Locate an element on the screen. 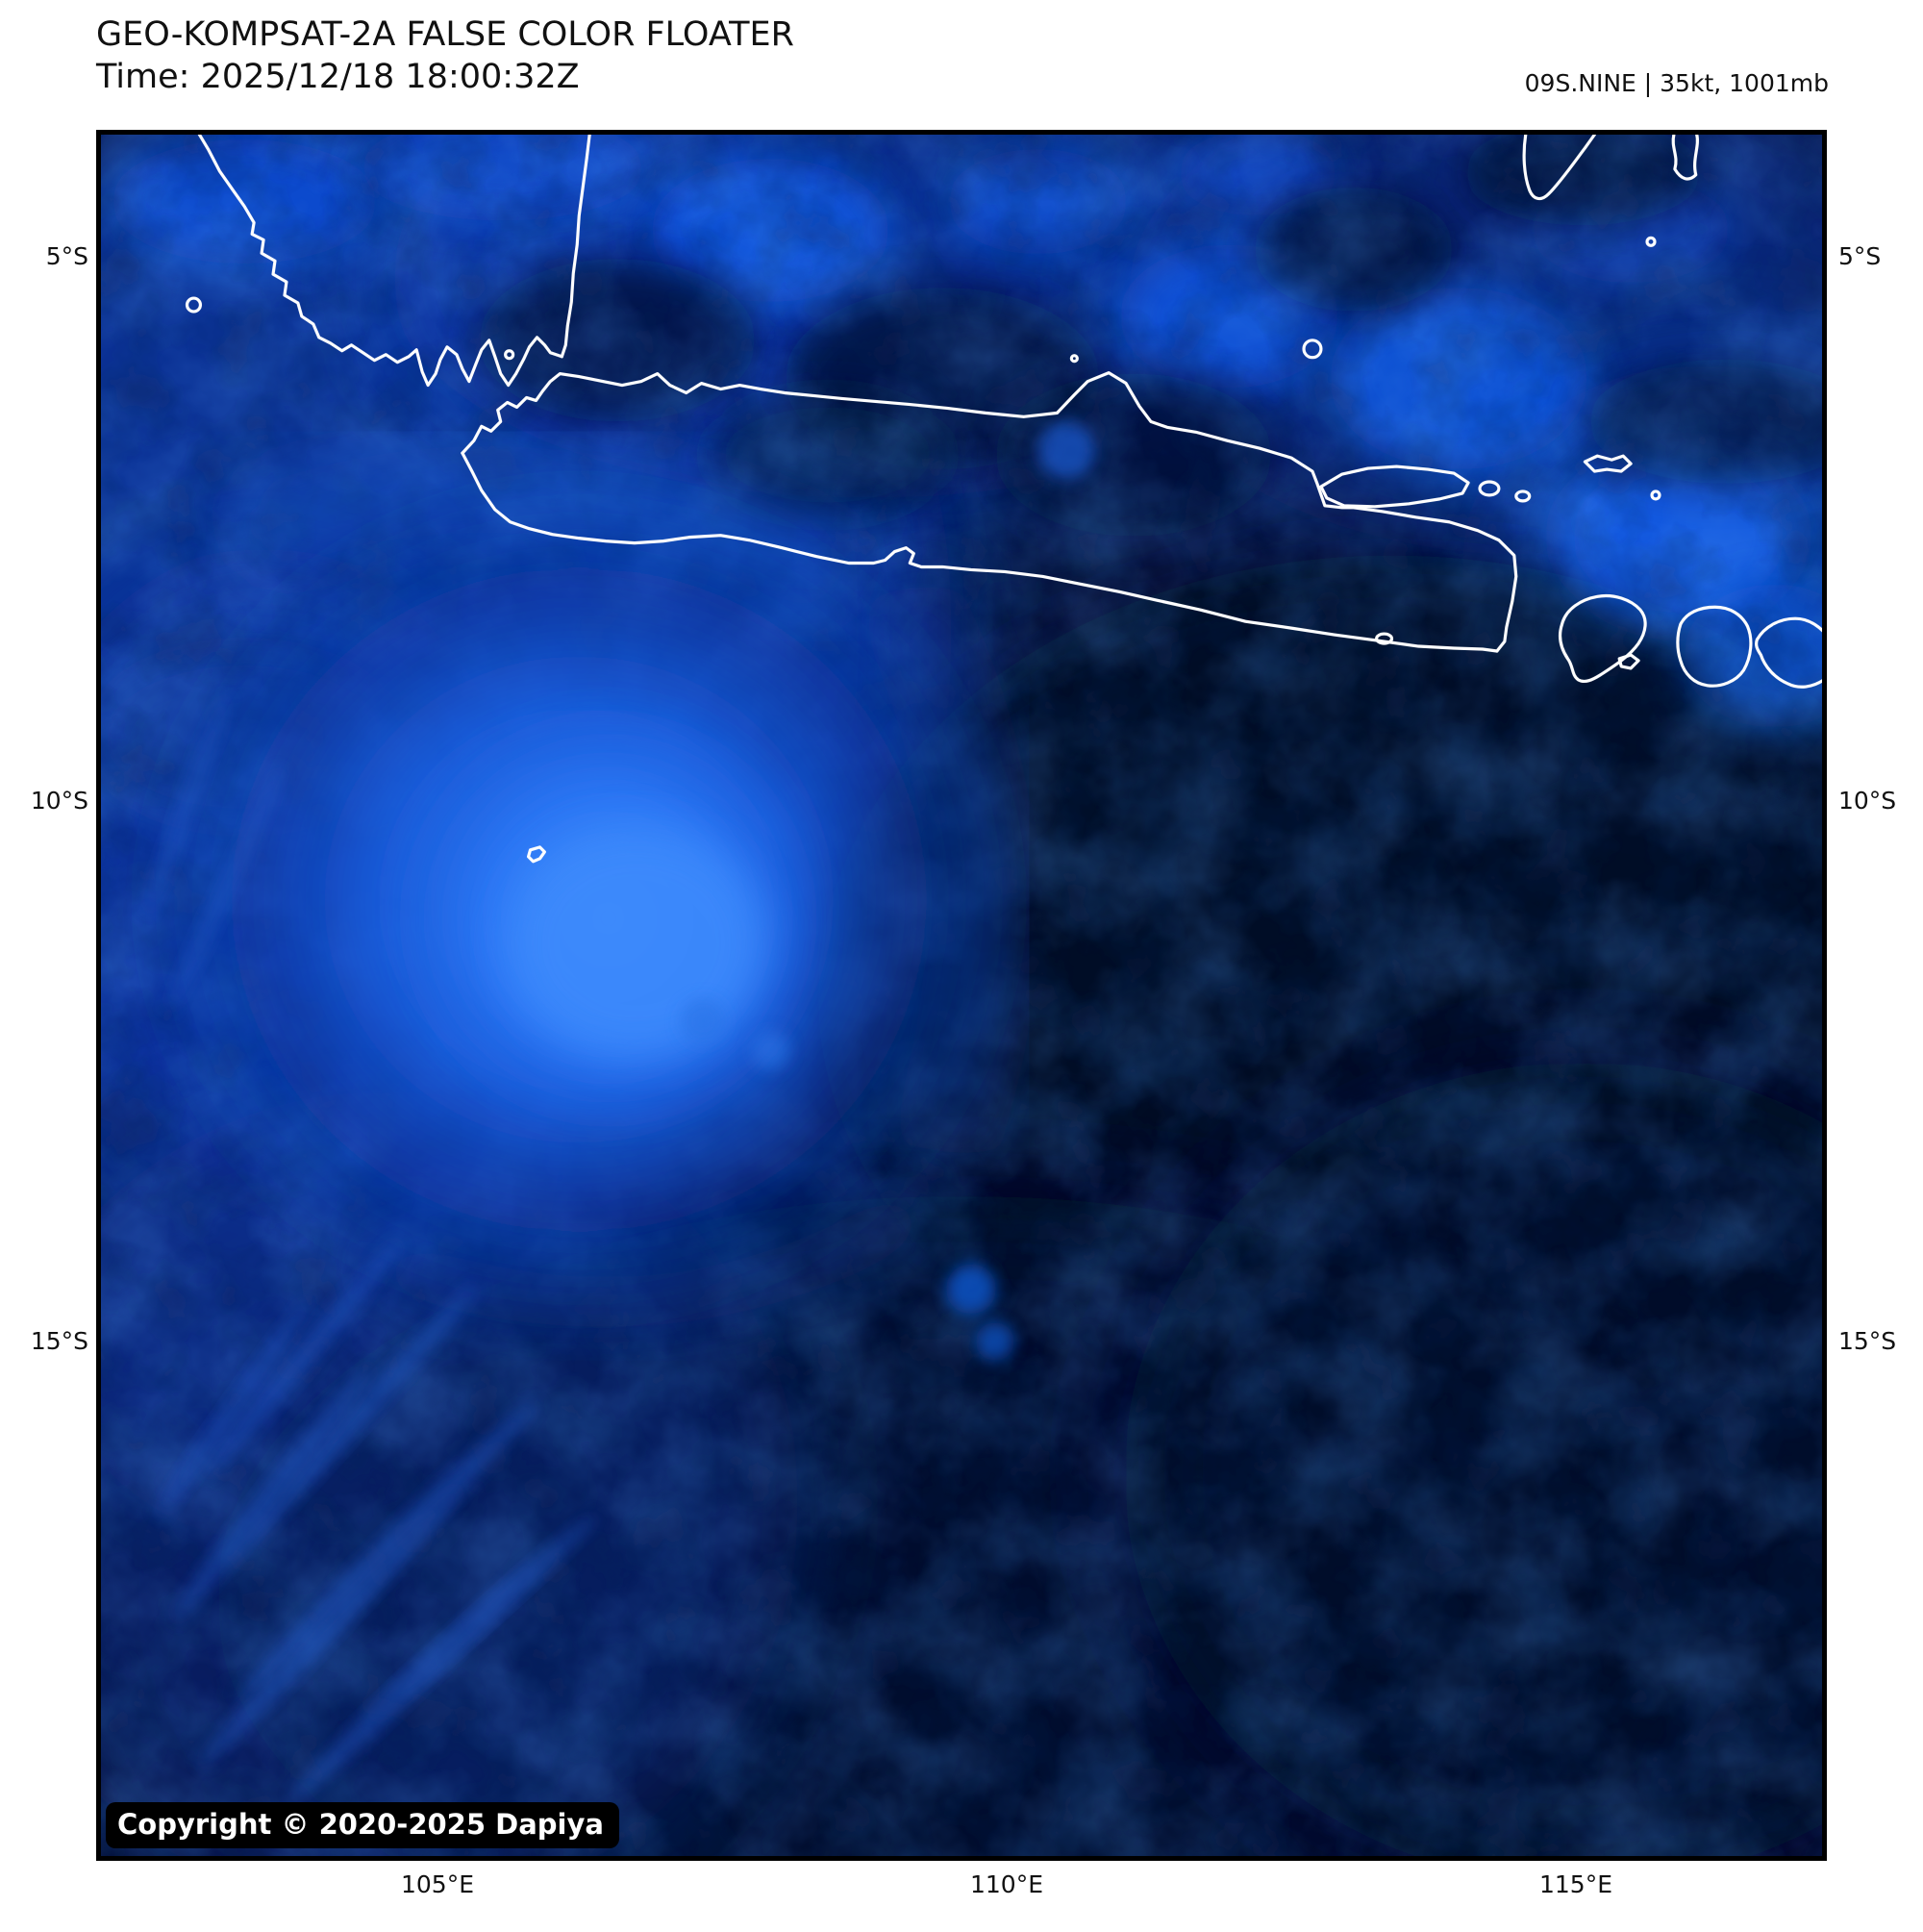 The height and width of the screenshot is (1932, 1923). island-christmas is located at coordinates (537, 854).